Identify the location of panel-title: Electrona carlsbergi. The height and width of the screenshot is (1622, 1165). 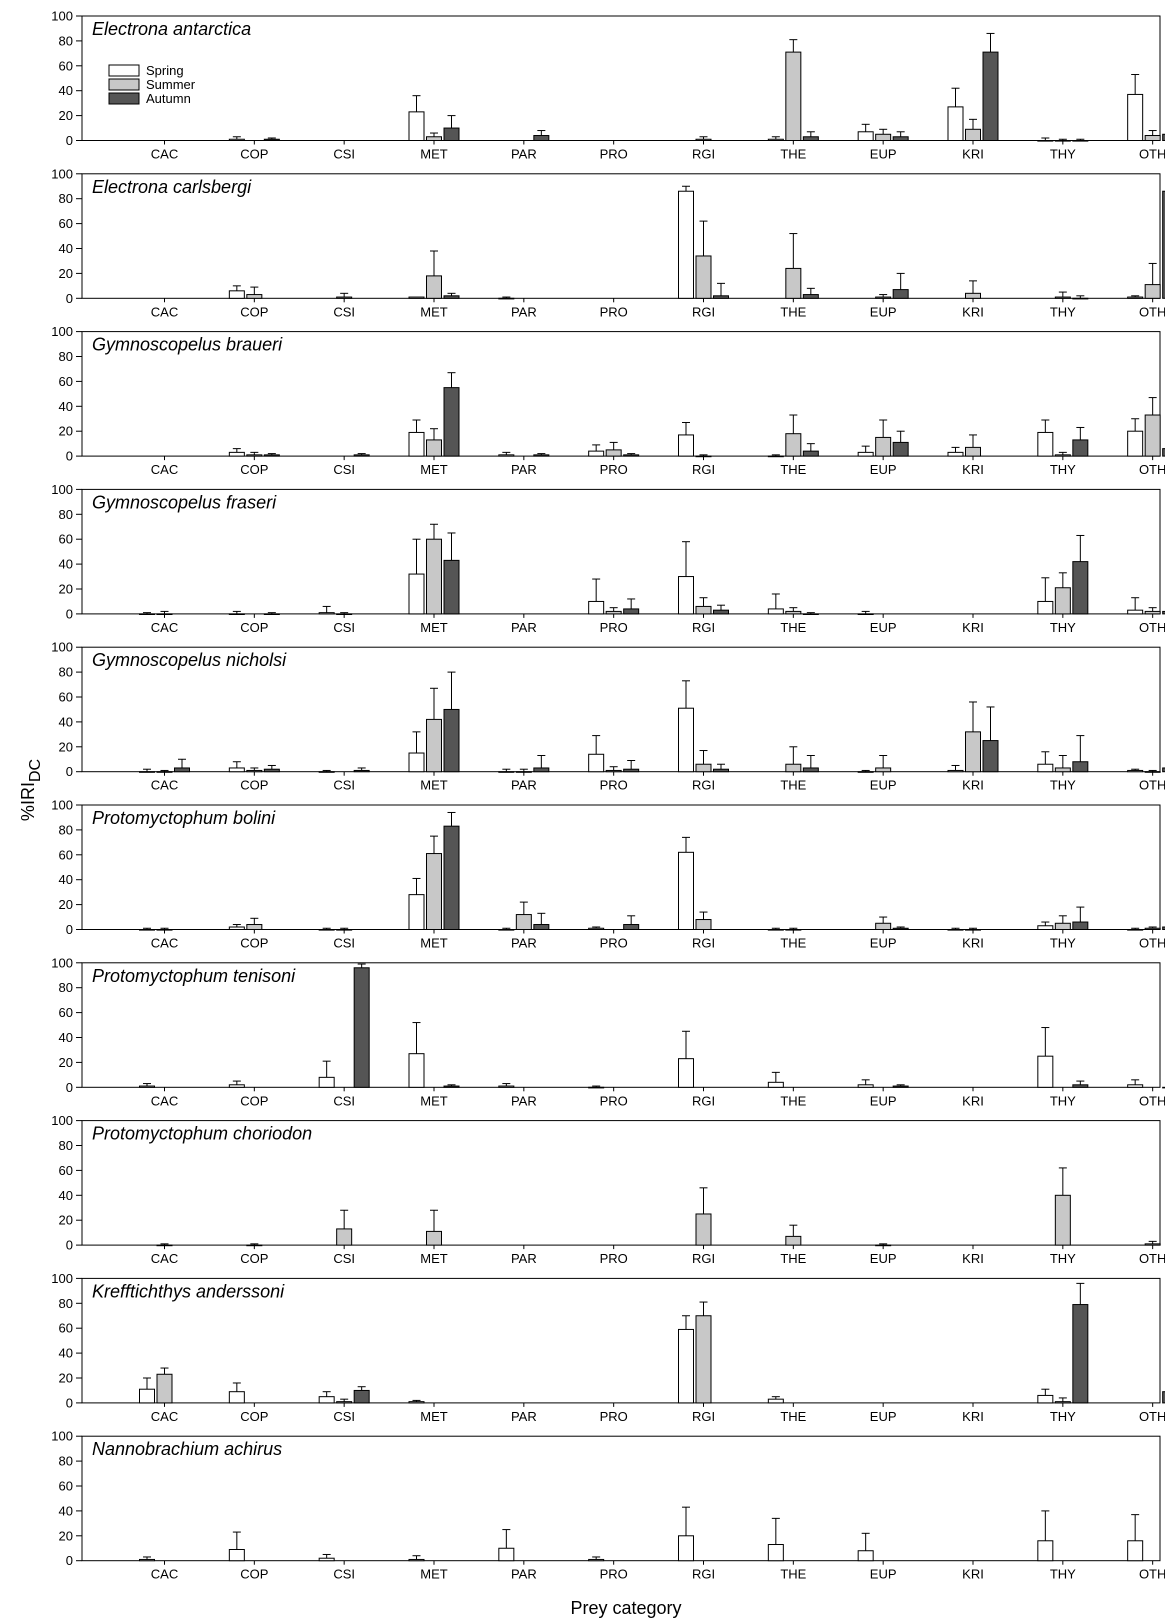
(172, 187).